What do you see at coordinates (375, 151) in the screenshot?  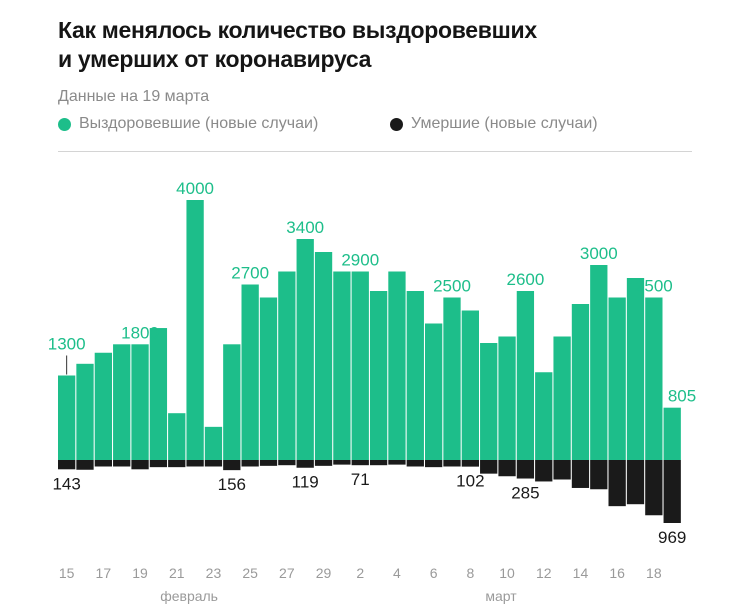 I see `header-divider` at bounding box center [375, 151].